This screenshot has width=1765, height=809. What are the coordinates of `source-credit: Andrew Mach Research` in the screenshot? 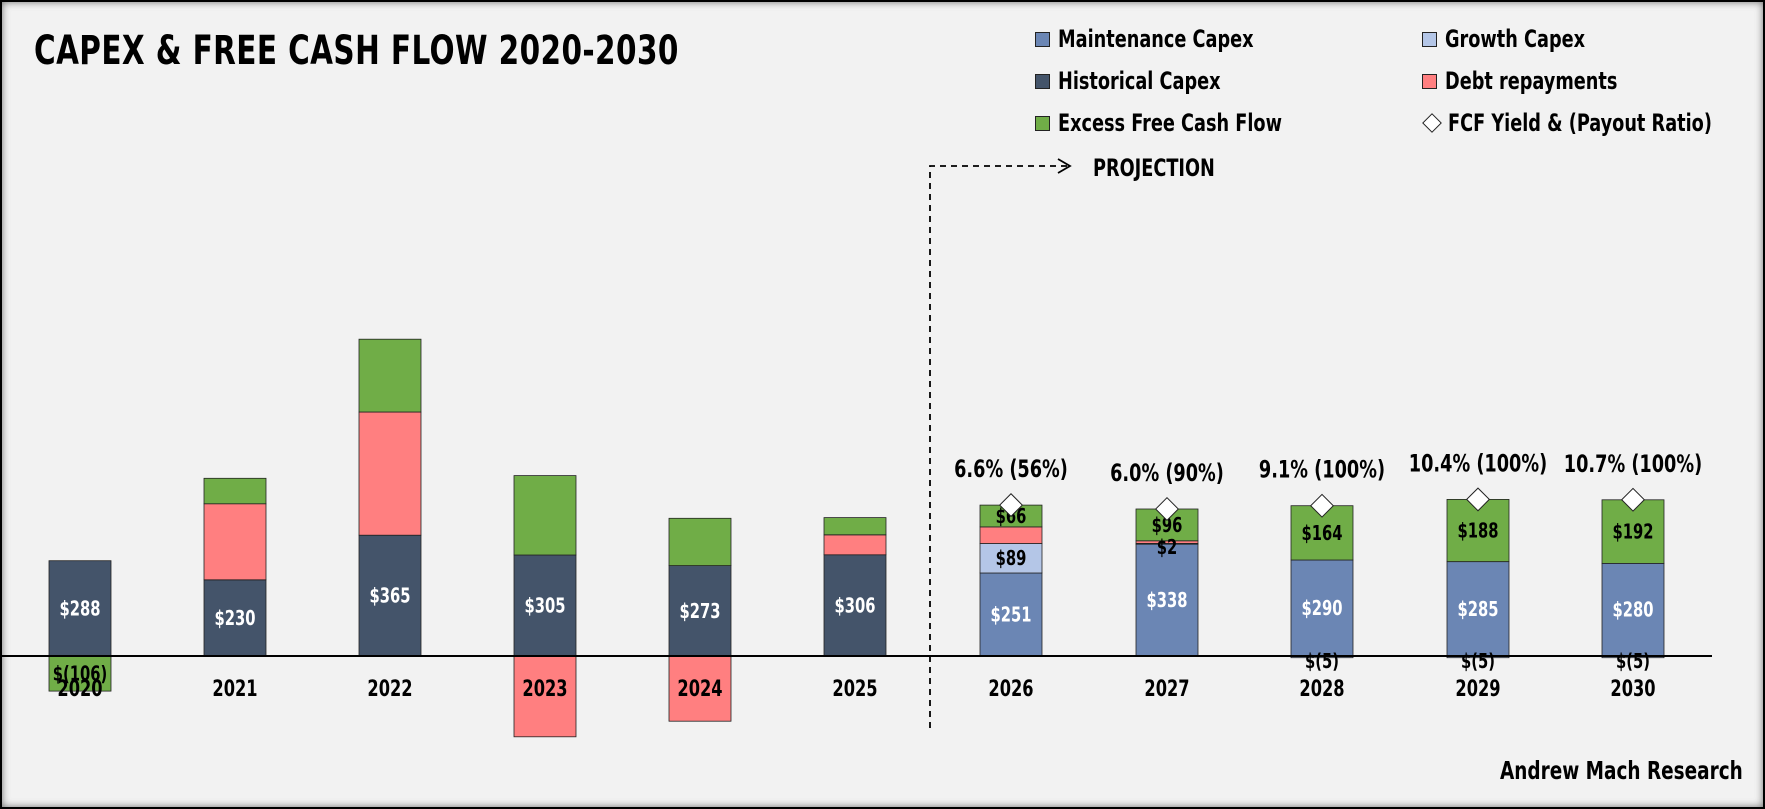 It's located at (1621, 770).